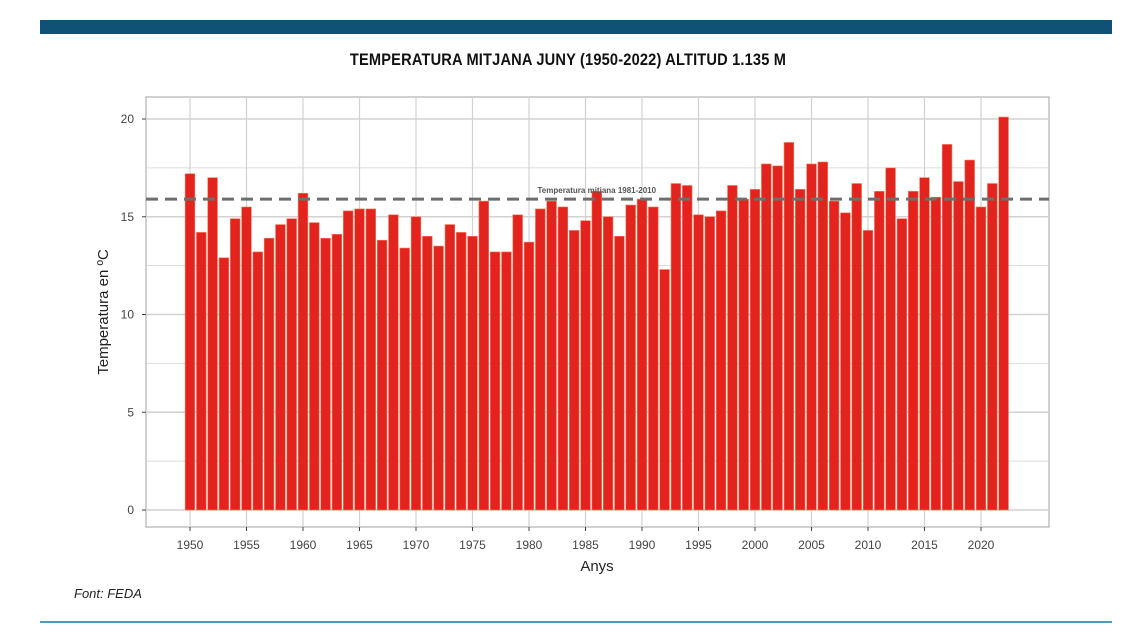 This screenshot has width=1136, height=637. I want to click on y-axis-label: Temperatura en ºC, so click(103, 312).